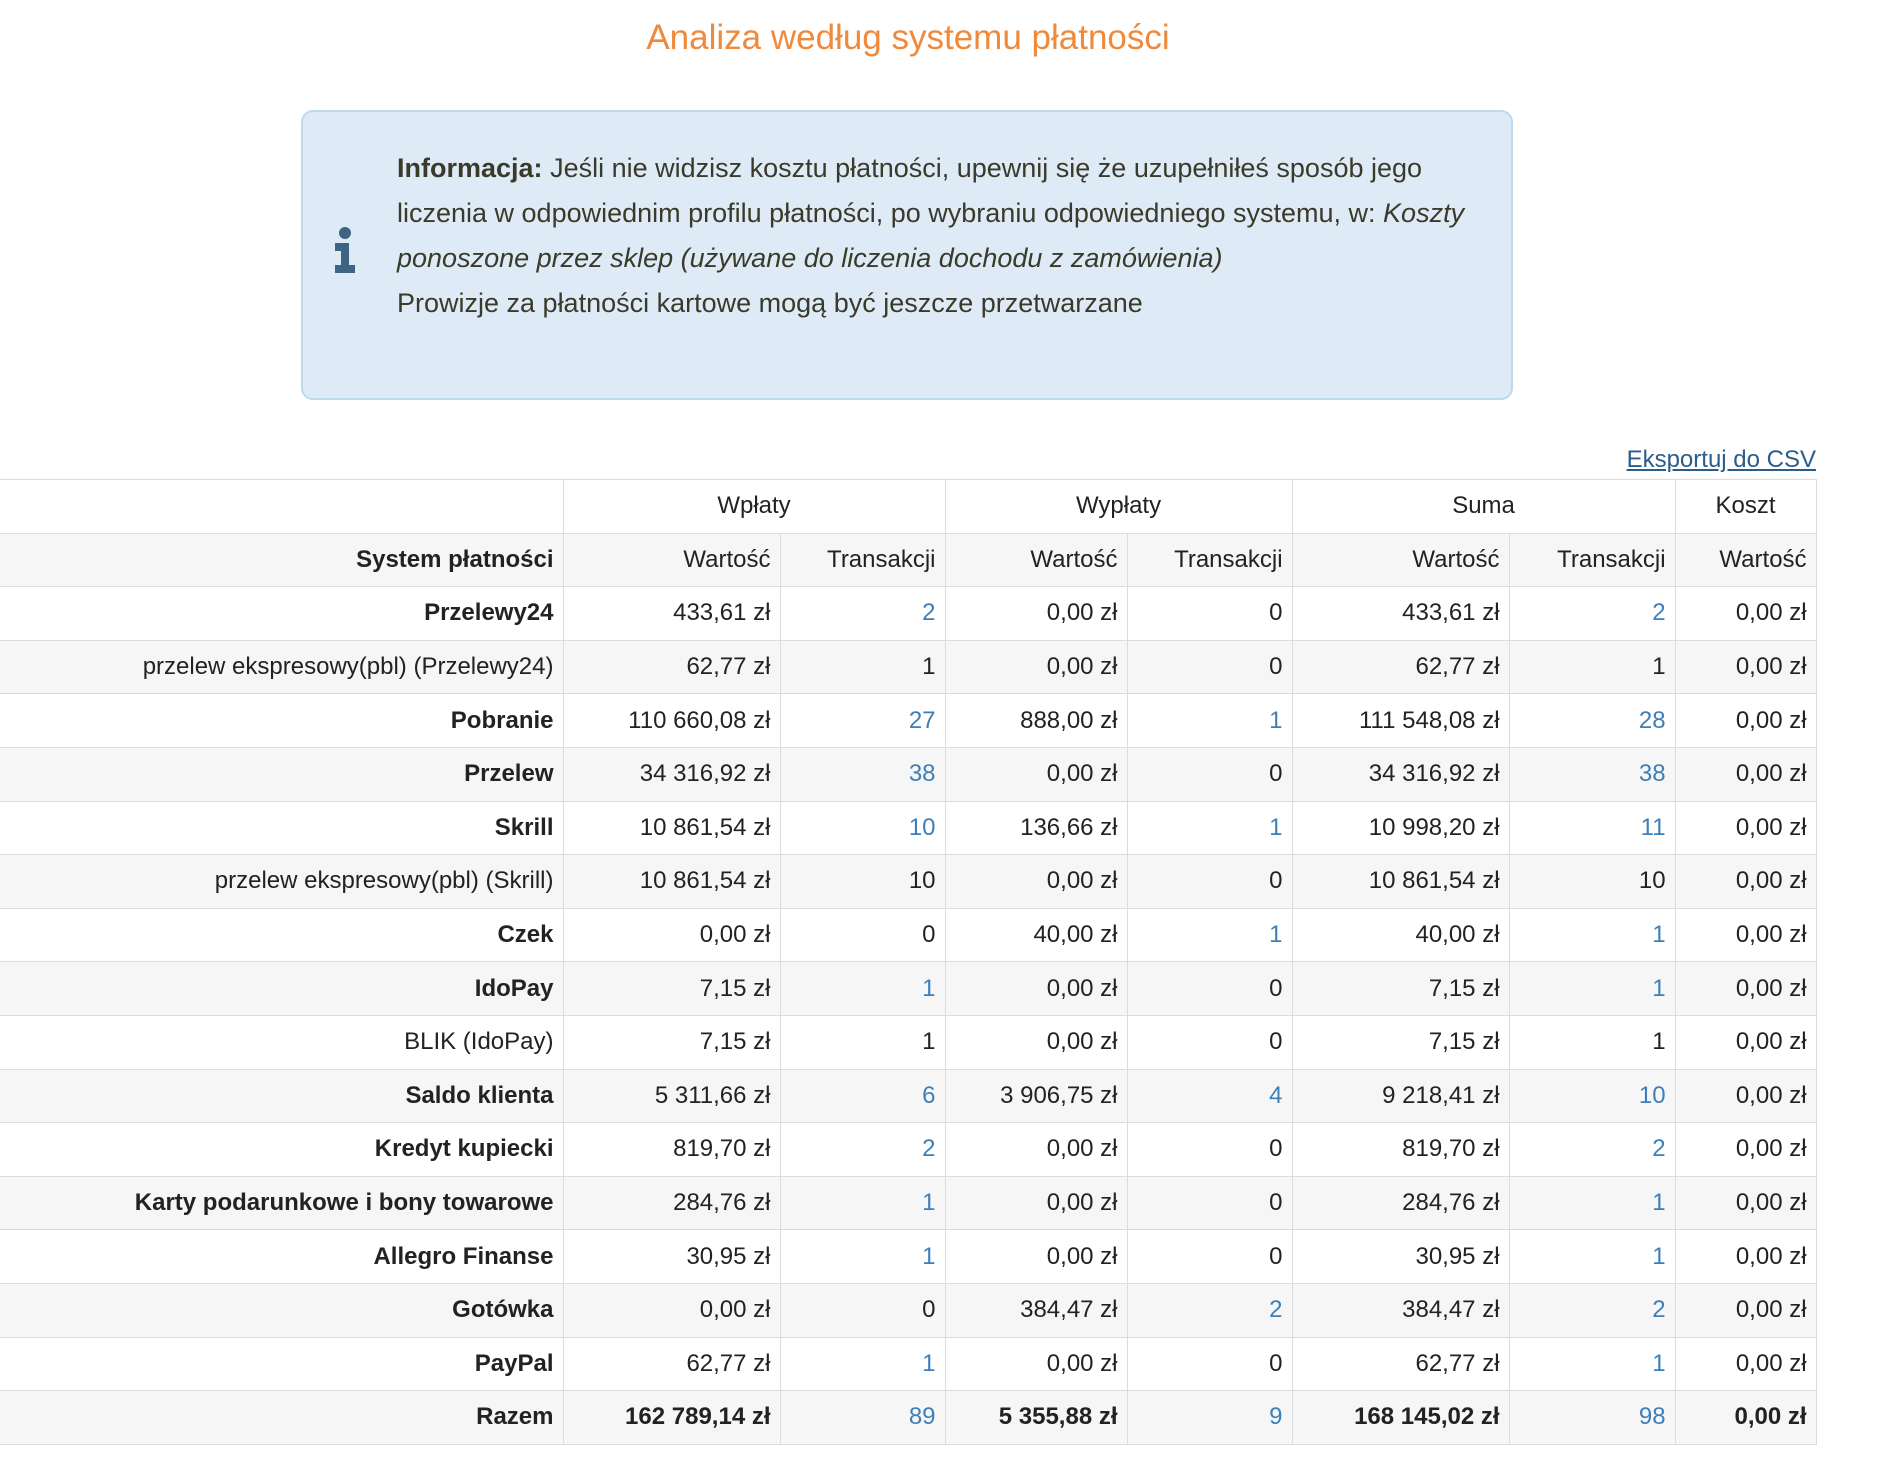  Describe the element at coordinates (345, 250) in the screenshot. I see `info-icon` at that location.